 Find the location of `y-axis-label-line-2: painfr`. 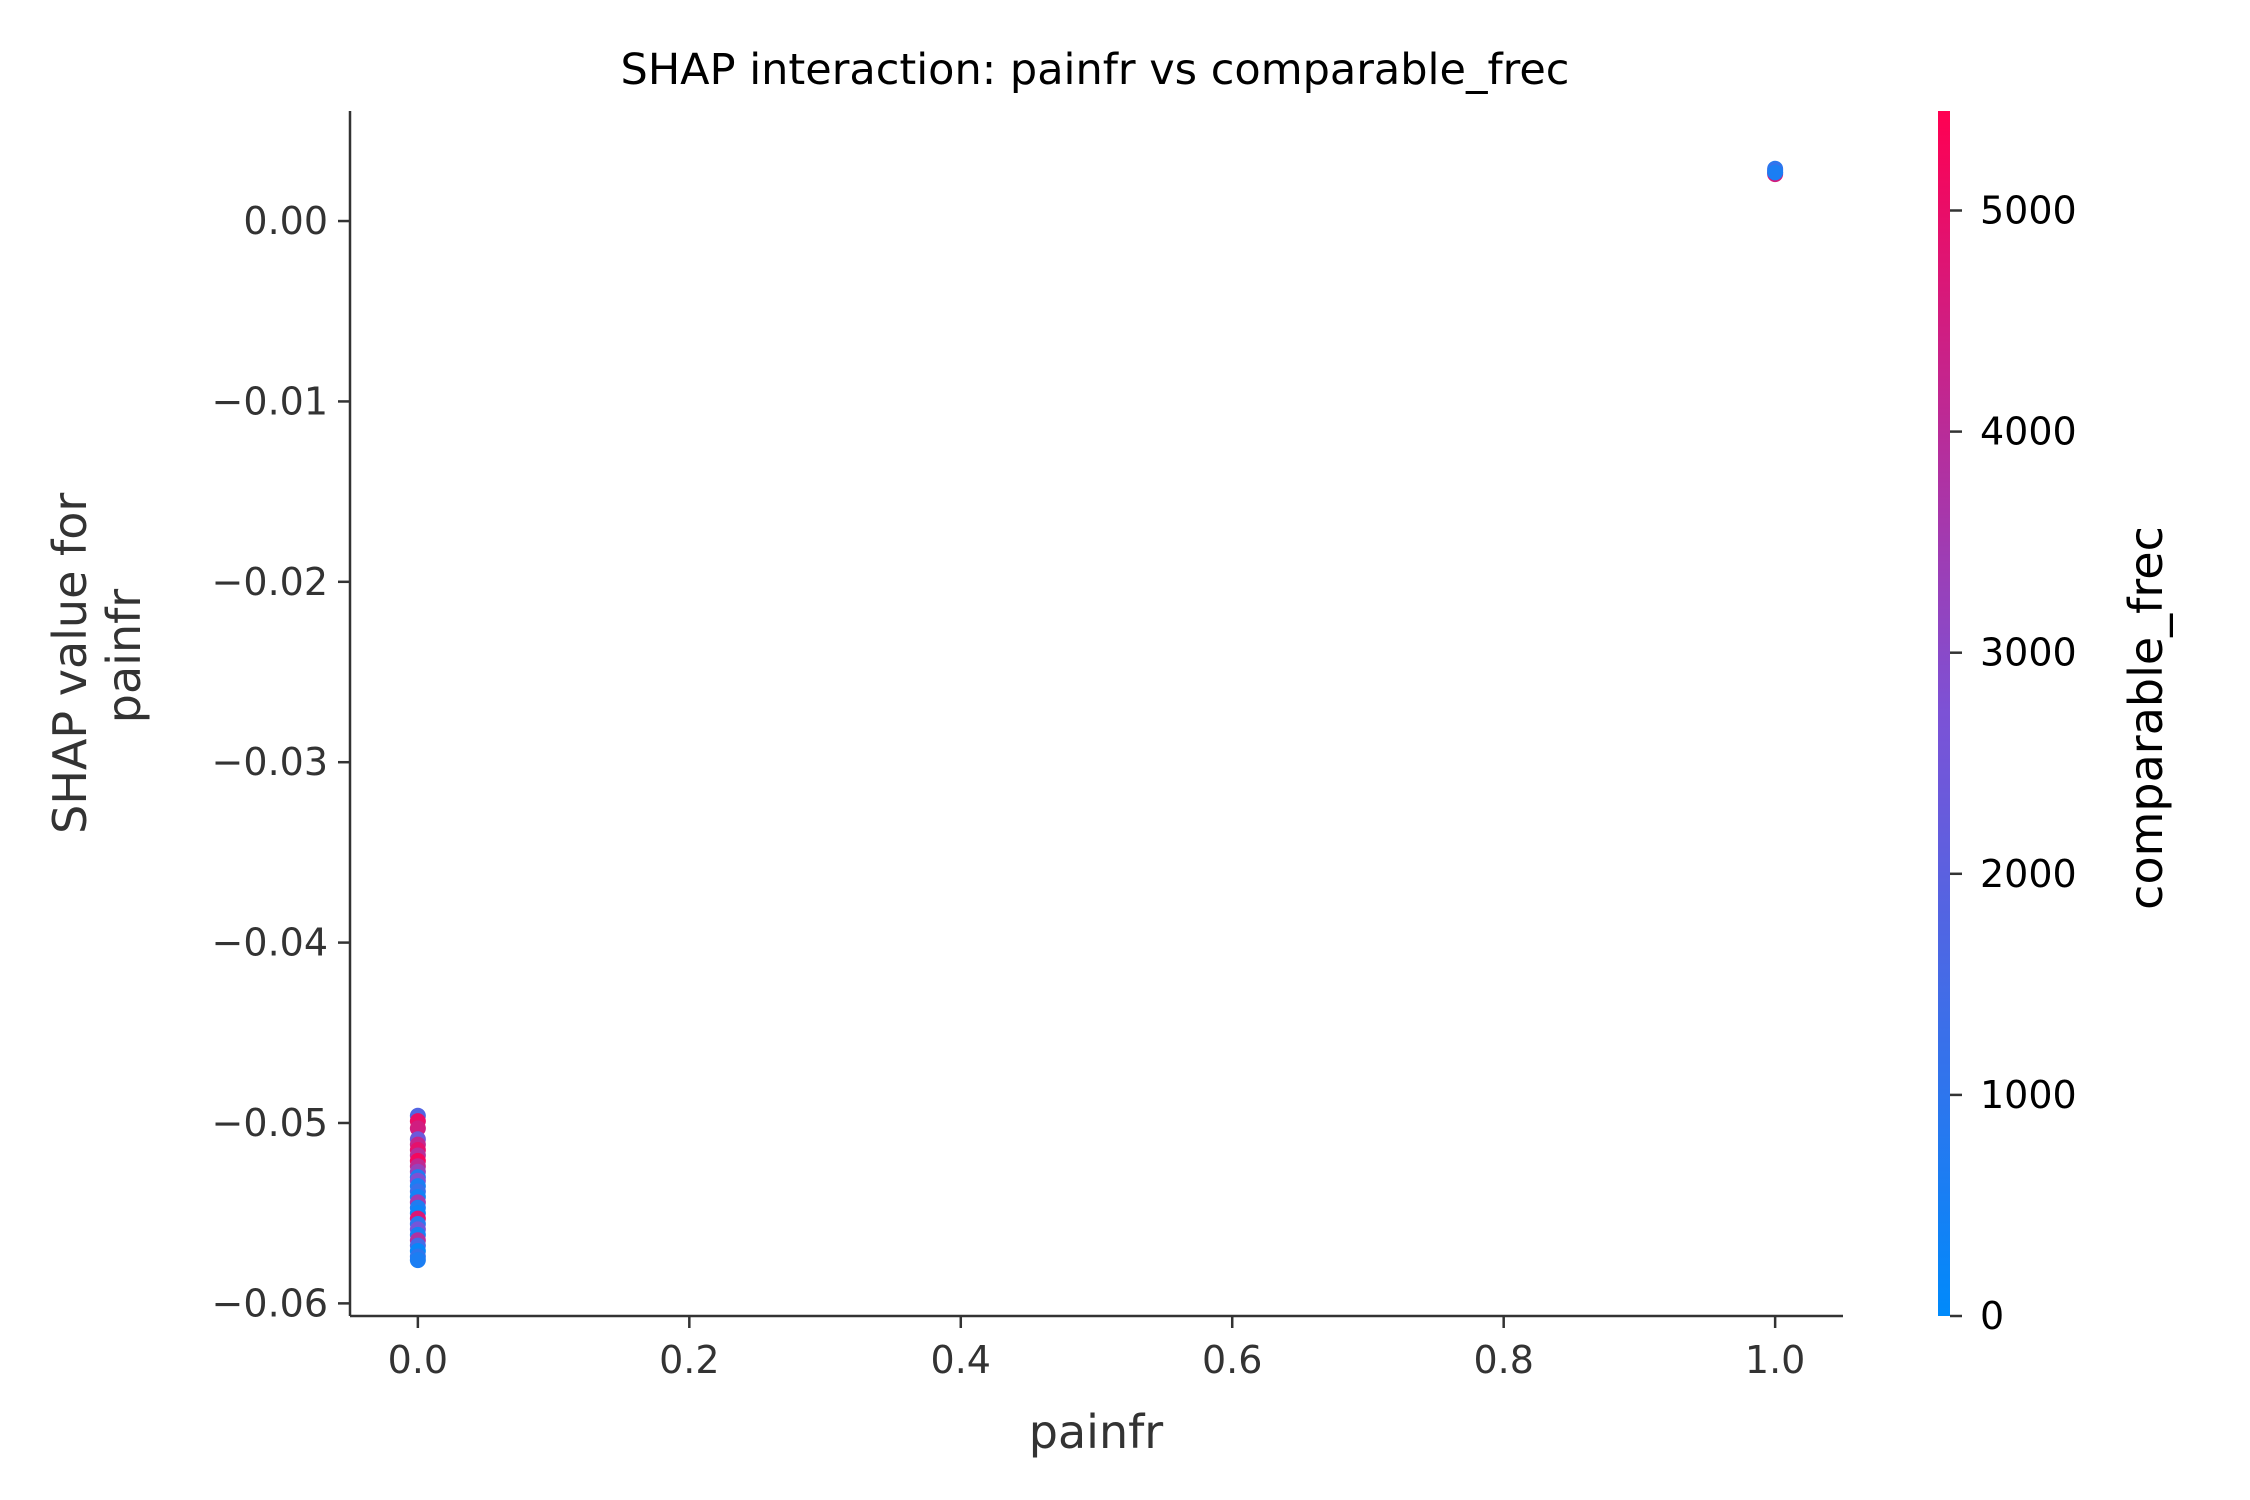

y-axis-label-line-2: painfr is located at coordinates (124, 656).